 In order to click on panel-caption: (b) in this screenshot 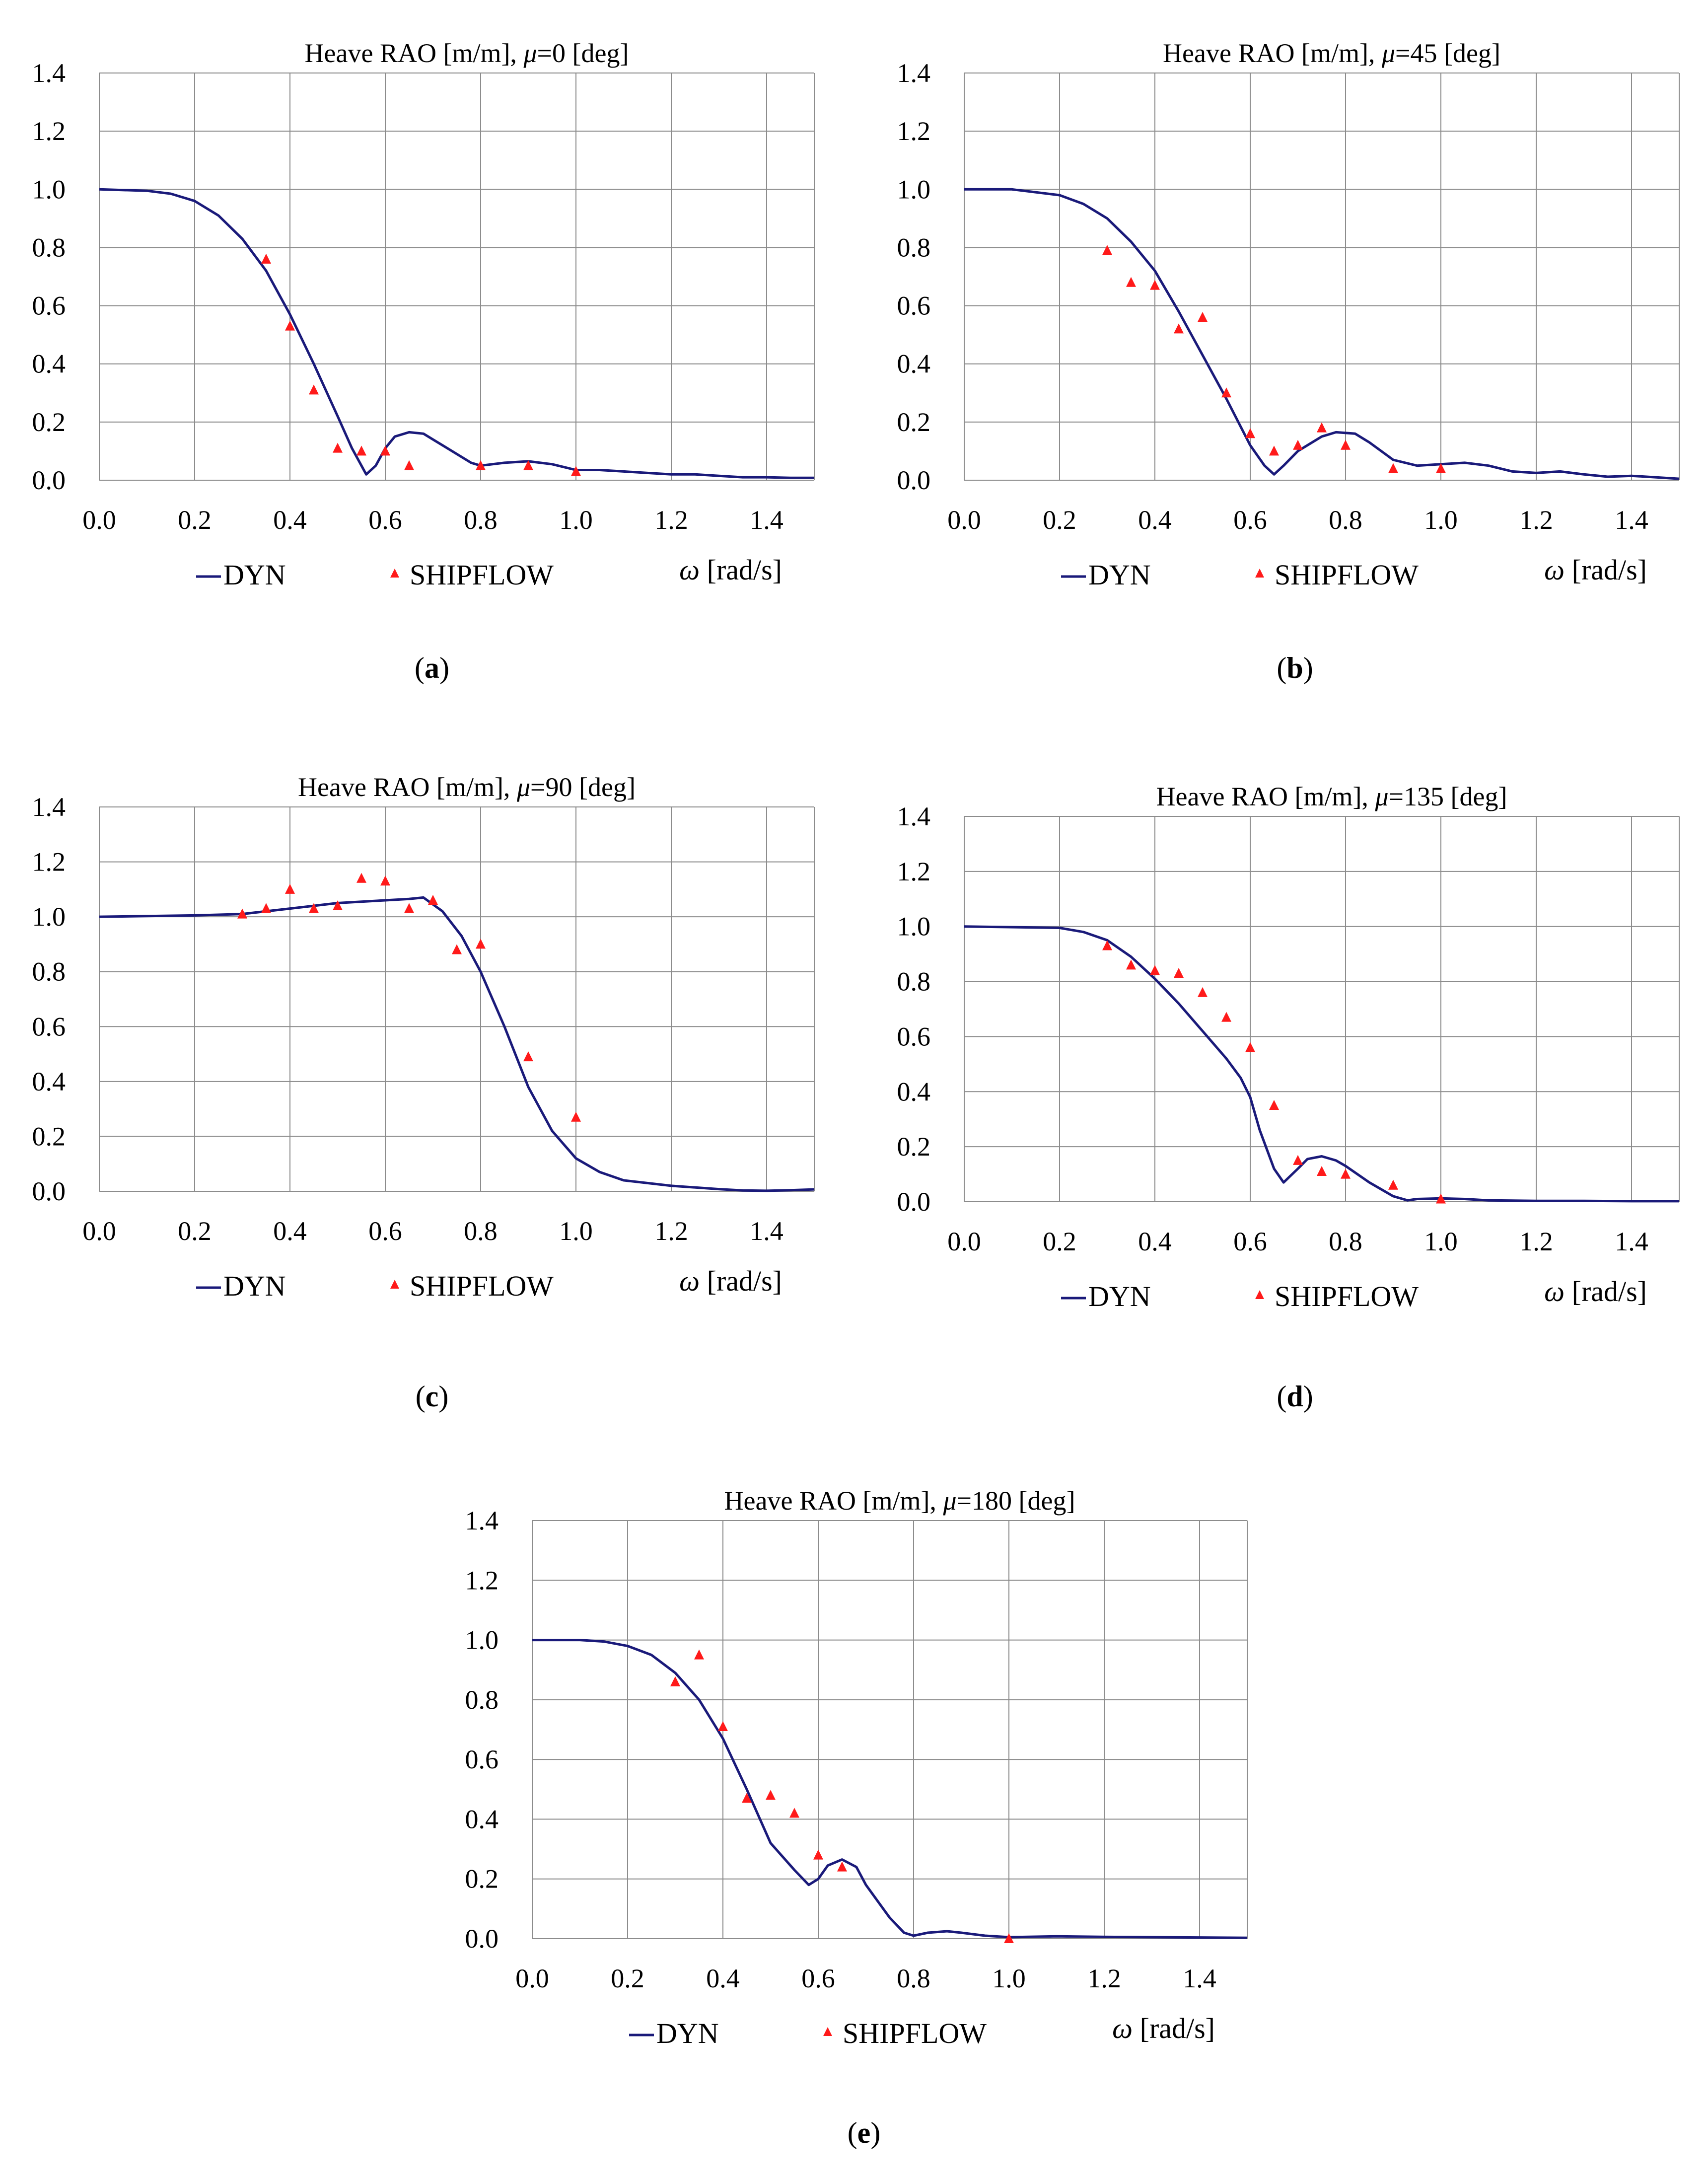, I will do `click(1295, 668)`.